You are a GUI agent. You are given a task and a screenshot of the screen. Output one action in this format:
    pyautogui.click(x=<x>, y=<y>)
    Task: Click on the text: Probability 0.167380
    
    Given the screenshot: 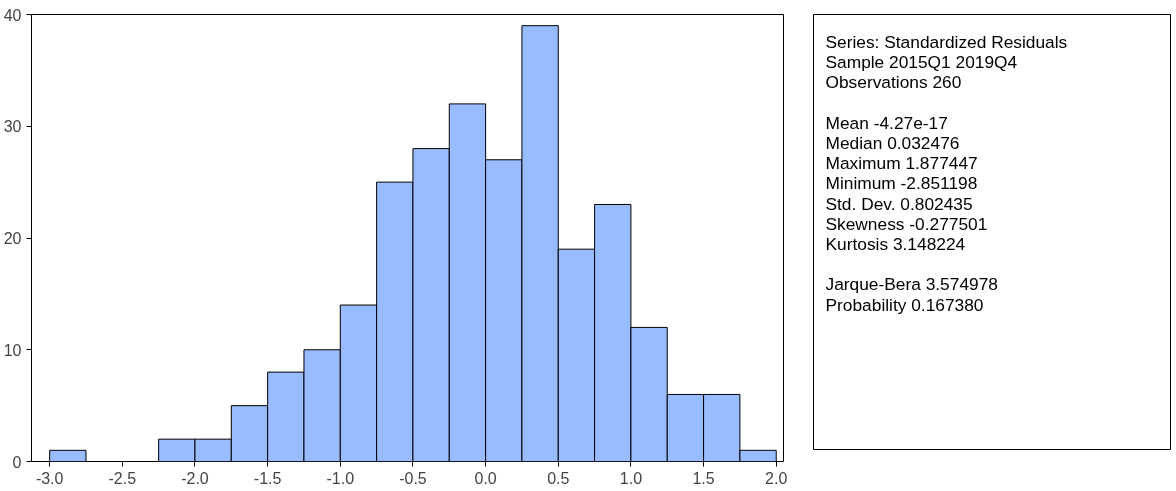 What is the action you would take?
    pyautogui.click(x=904, y=304)
    